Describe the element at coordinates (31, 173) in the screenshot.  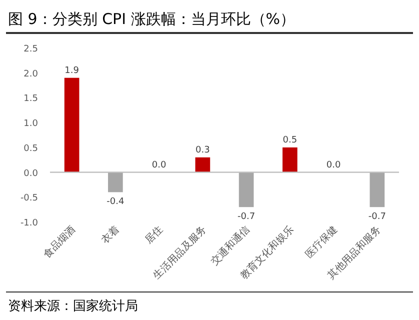
I see `y-tick-label: 0.0` at that location.